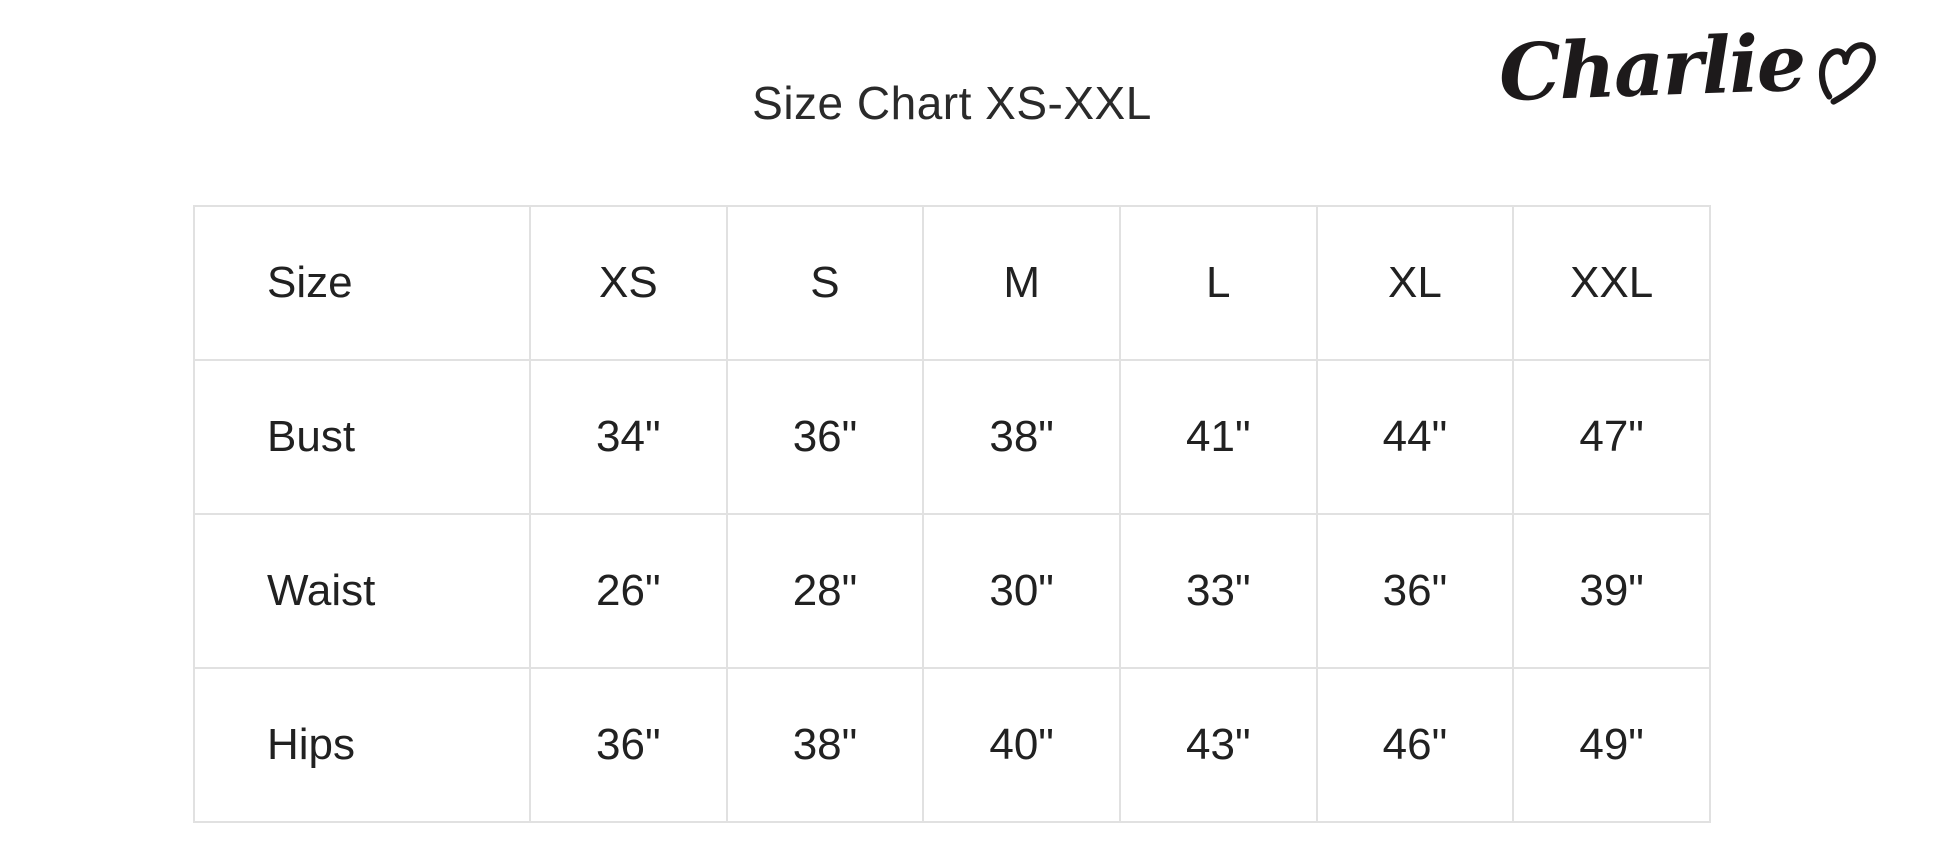  I want to click on page-title: Size Chart XS-XXL, so click(952, 103).